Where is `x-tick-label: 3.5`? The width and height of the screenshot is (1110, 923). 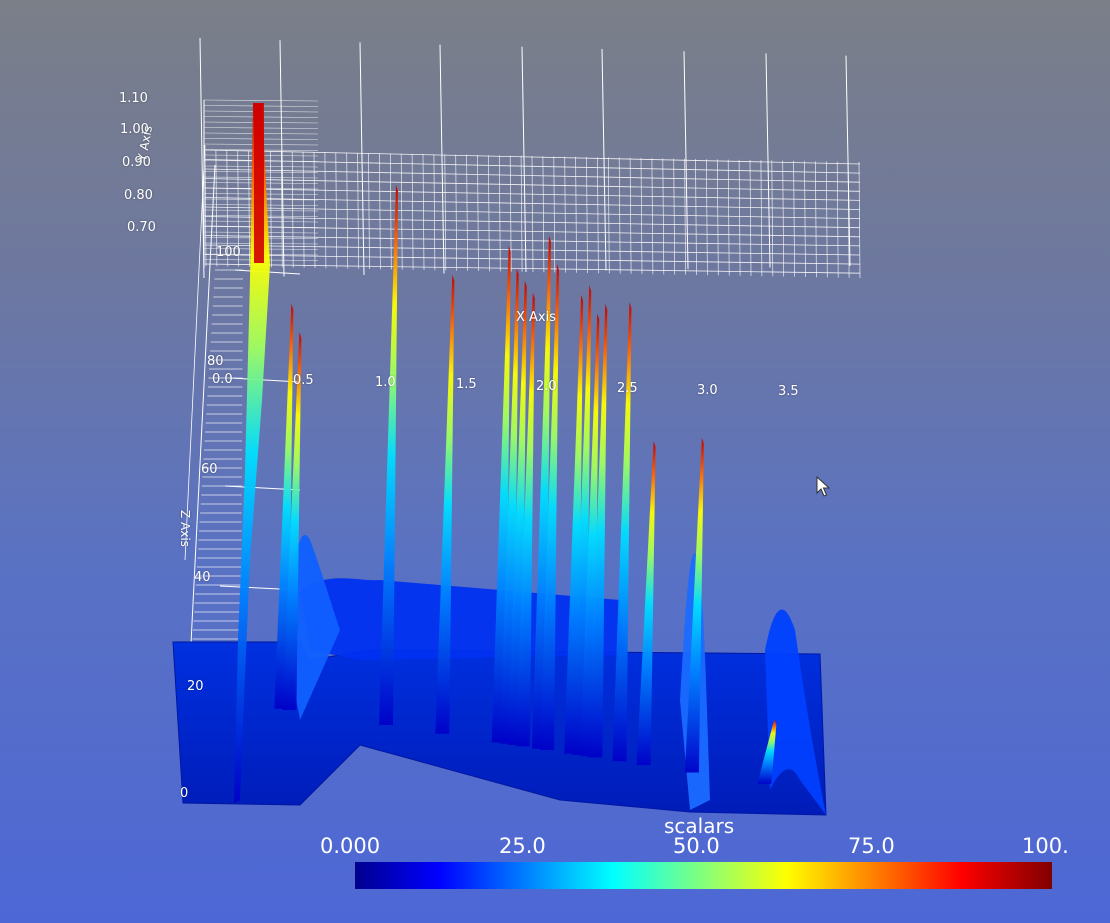 x-tick-label: 3.5 is located at coordinates (788, 391).